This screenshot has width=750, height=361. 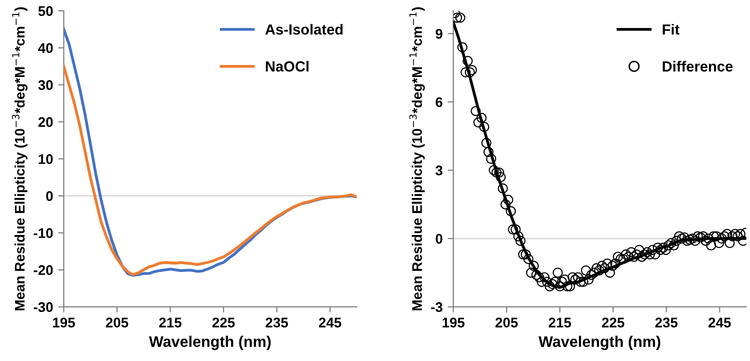 I want to click on y-tick-label: 50, so click(x=45, y=11).